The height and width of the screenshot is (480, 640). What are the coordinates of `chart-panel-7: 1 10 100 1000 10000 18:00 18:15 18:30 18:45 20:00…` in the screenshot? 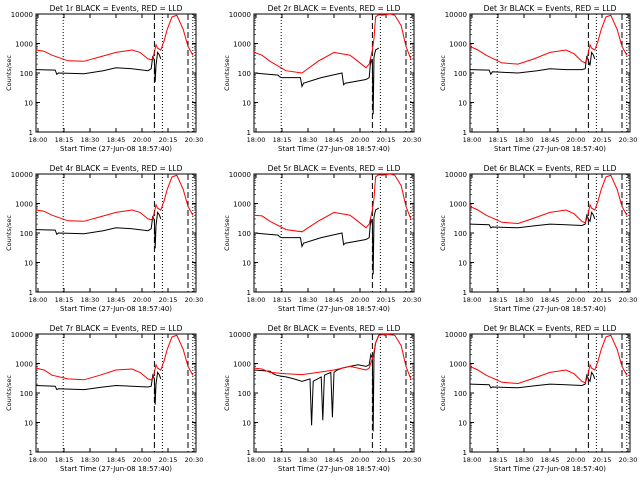 It's located at (104, 398).